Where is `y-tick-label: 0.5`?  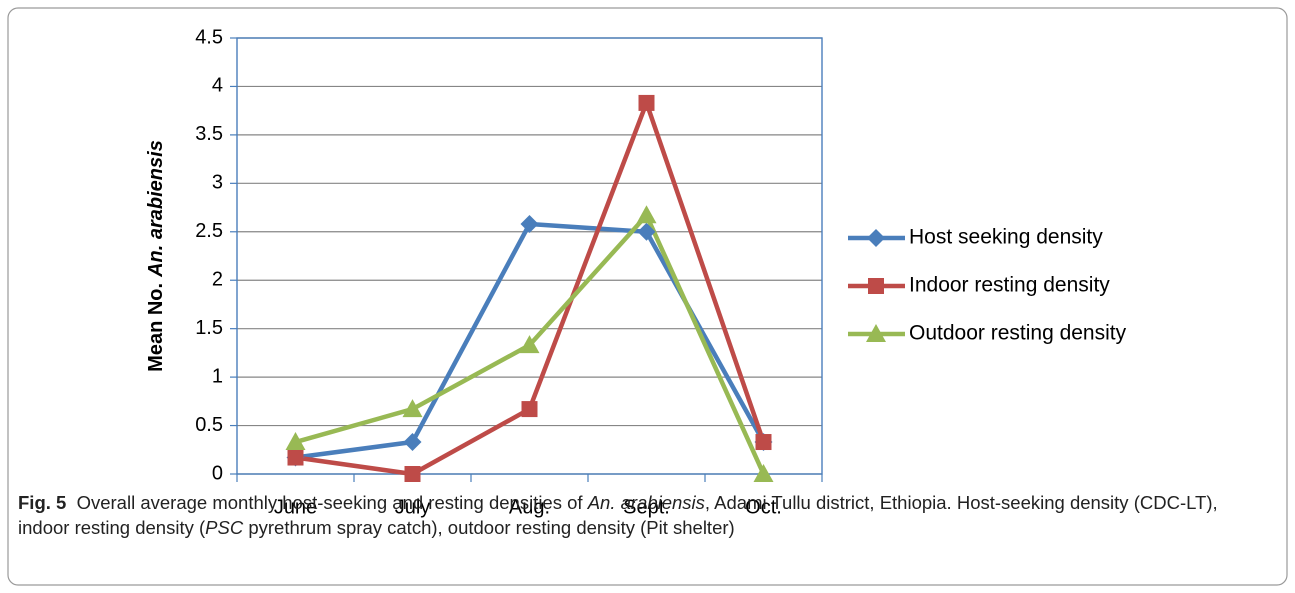
y-tick-label: 0.5 is located at coordinates (209, 425).